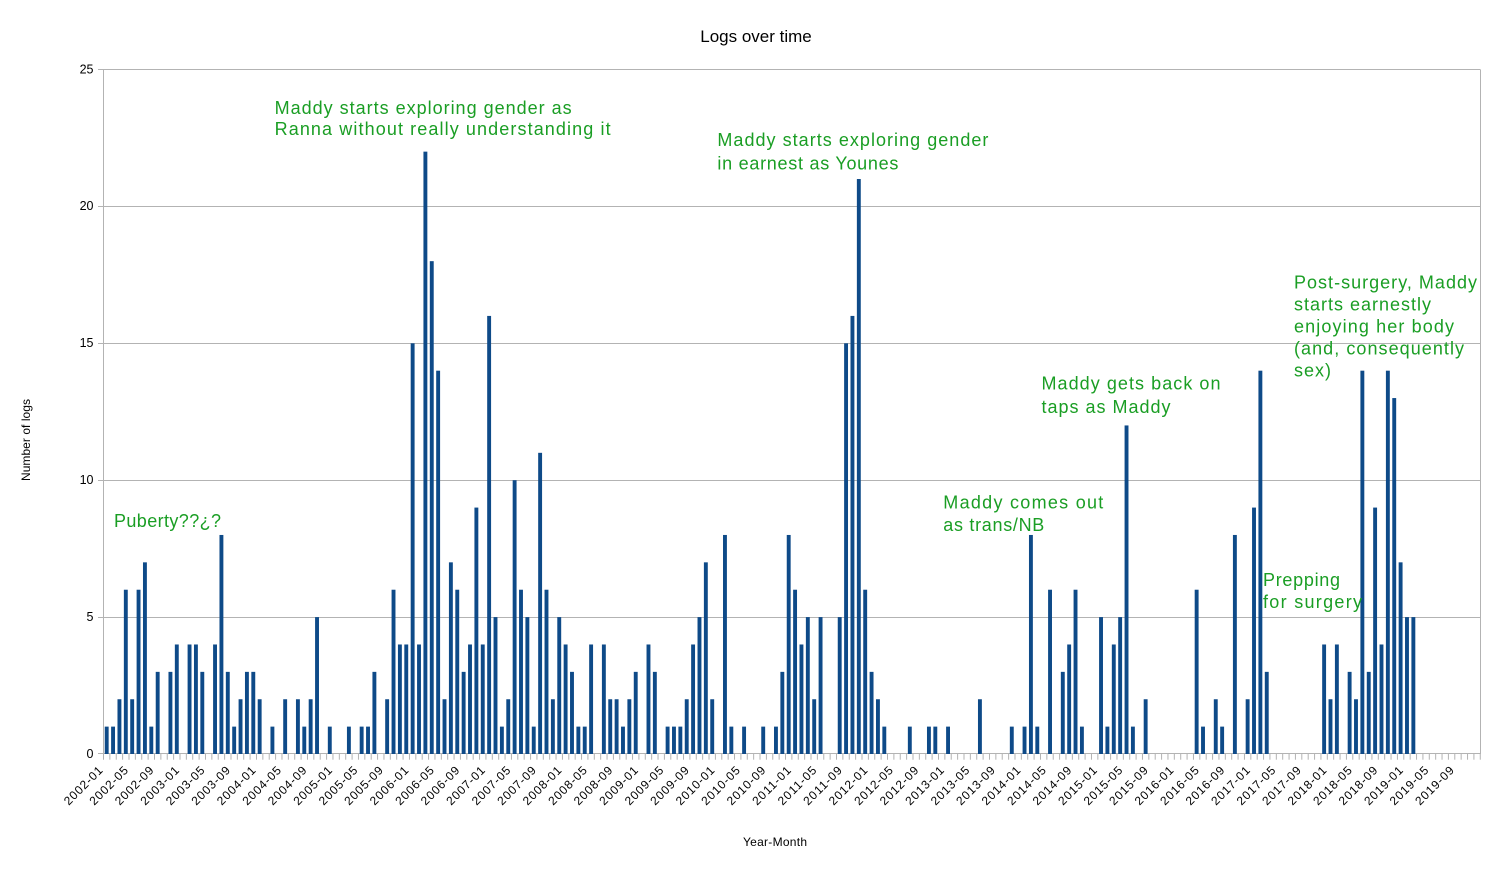  Describe the element at coordinates (807, 163) in the screenshot. I see `svg-text: in earnest as Younes` at that location.